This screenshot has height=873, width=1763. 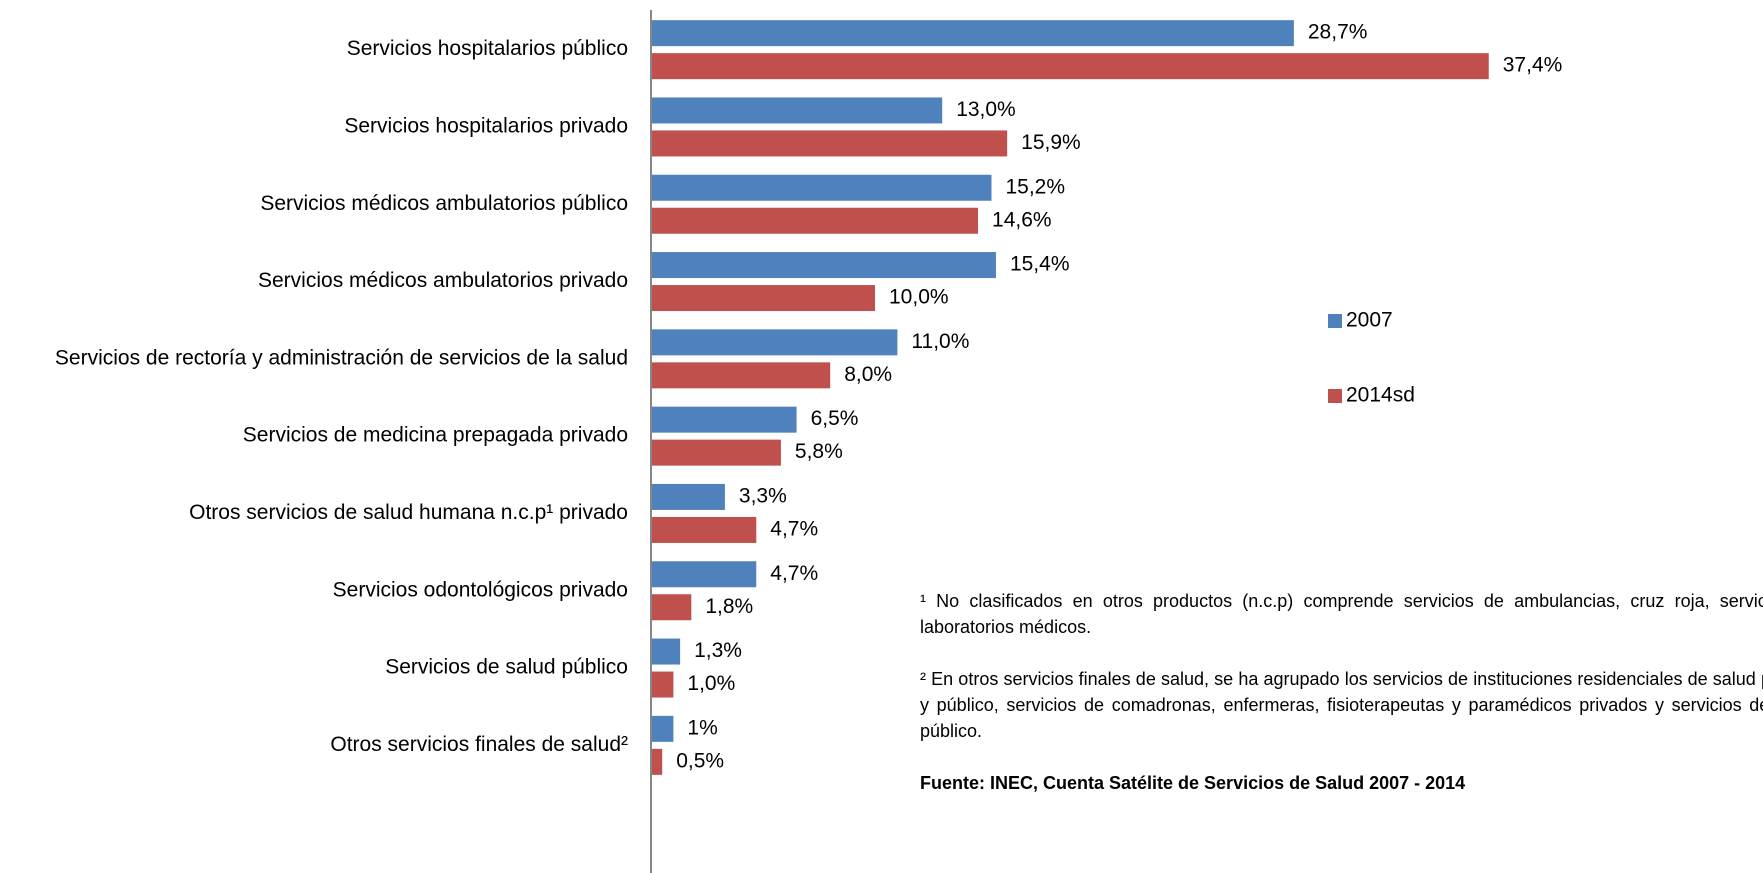 I want to click on value-label: 14,6%, so click(x=1022, y=219).